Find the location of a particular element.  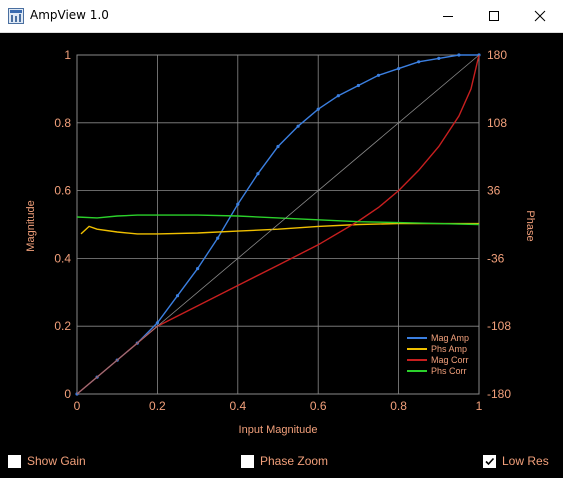

phase-zoom-checkbox: Phase Zoom is located at coordinates (284, 461).